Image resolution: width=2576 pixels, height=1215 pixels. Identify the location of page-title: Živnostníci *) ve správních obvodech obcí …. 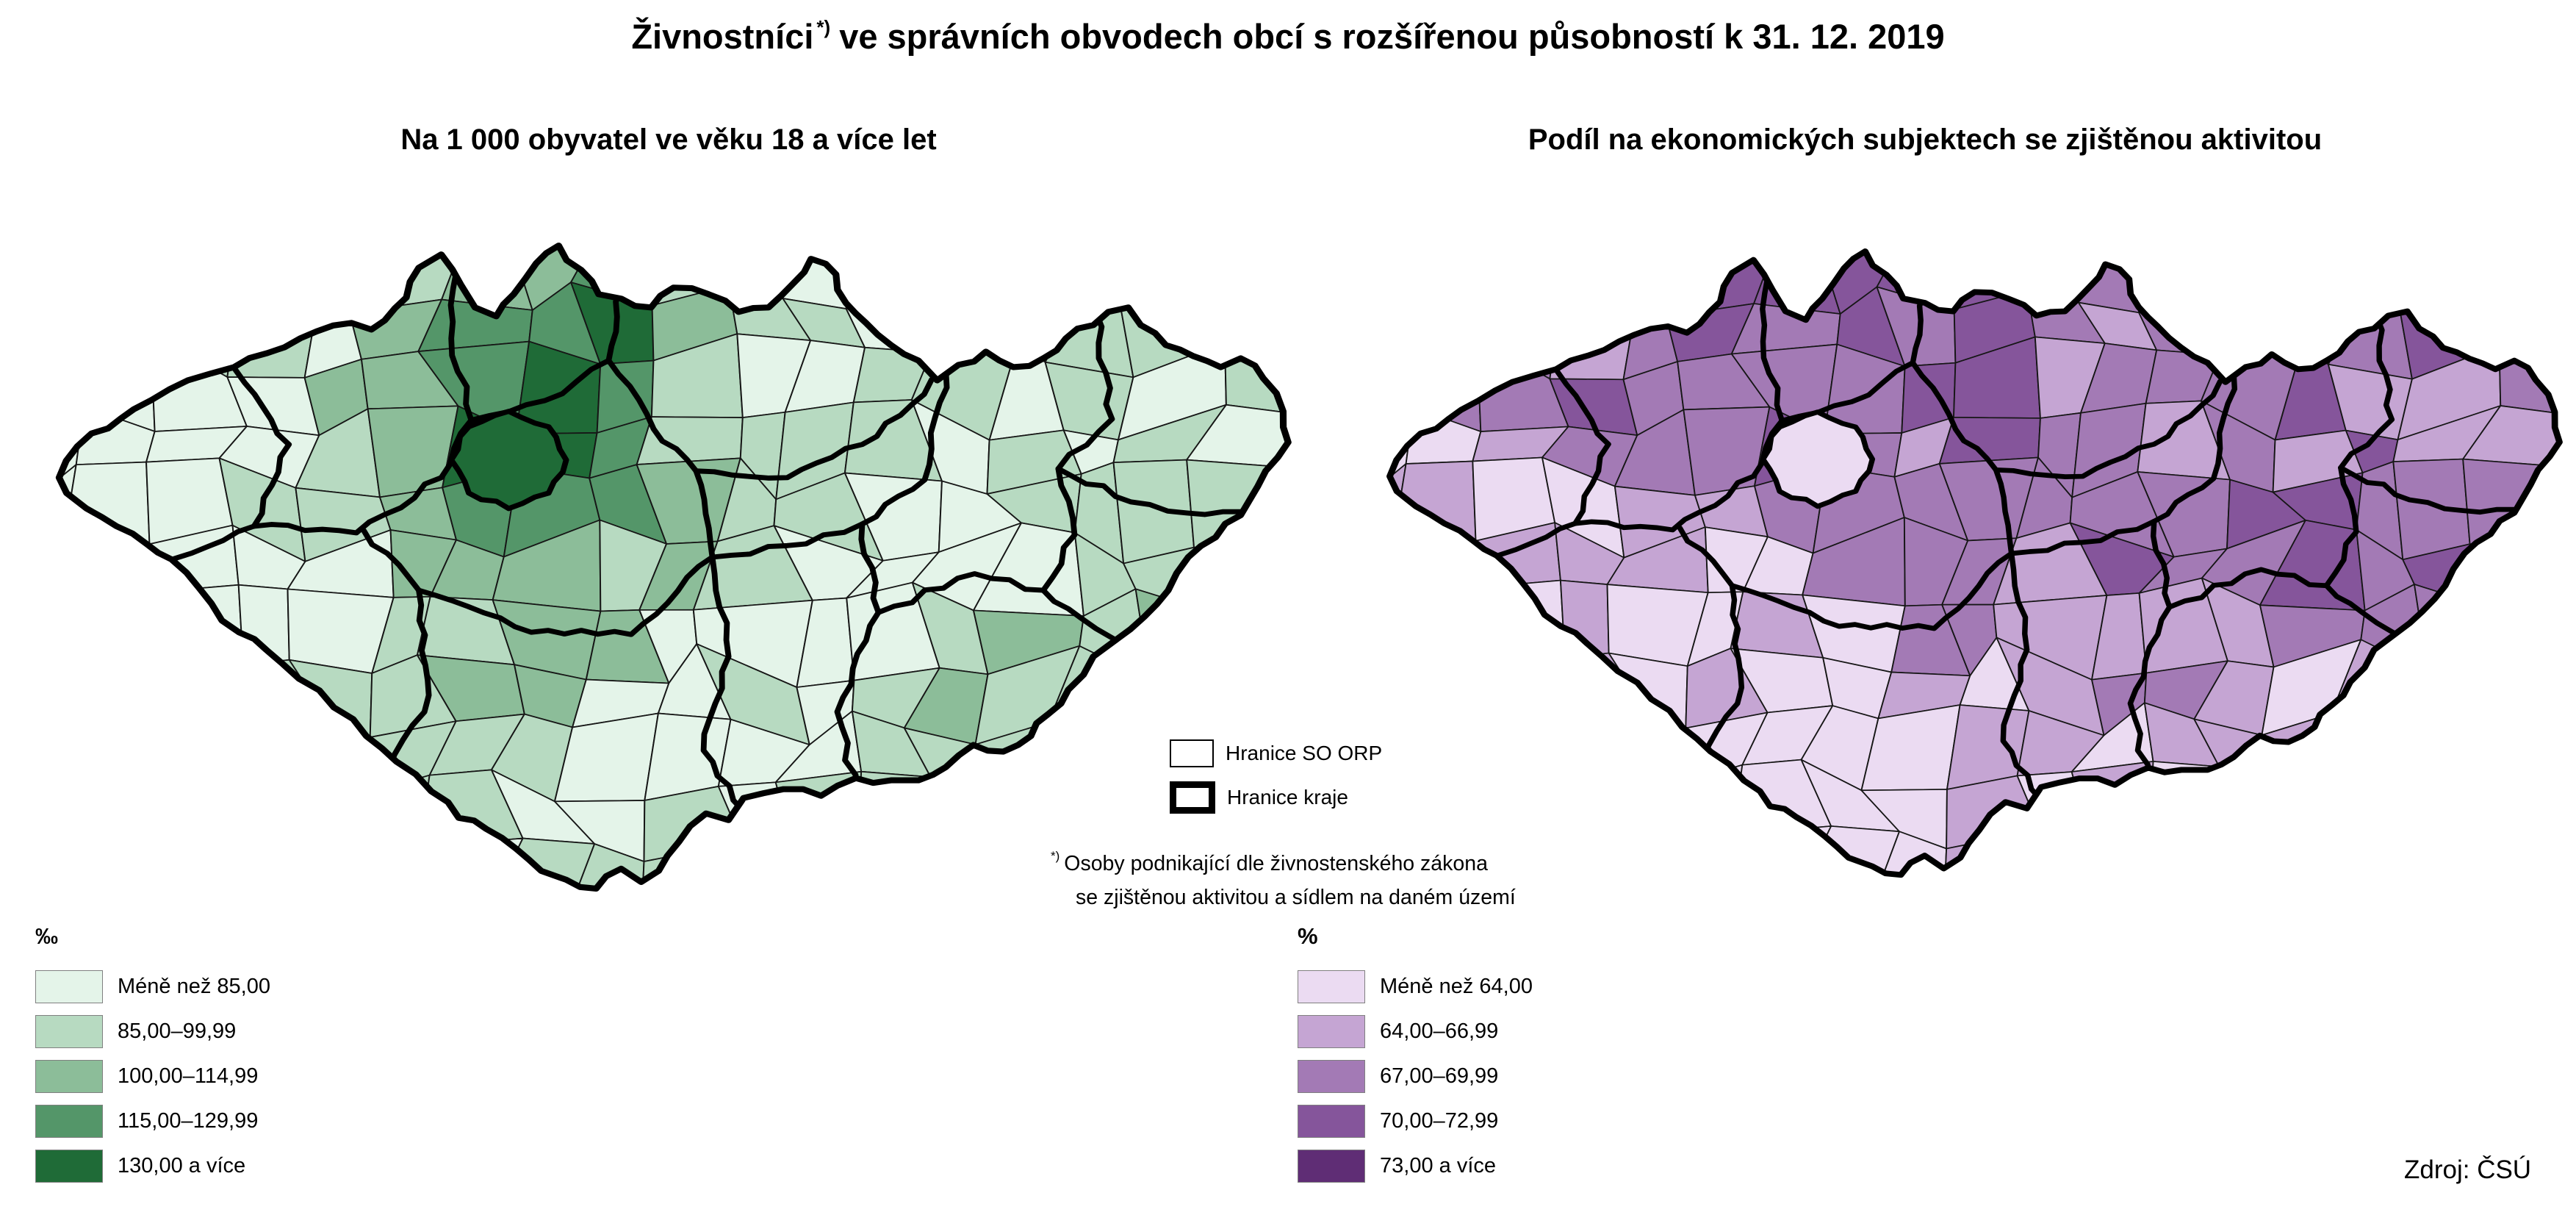
(1288, 36).